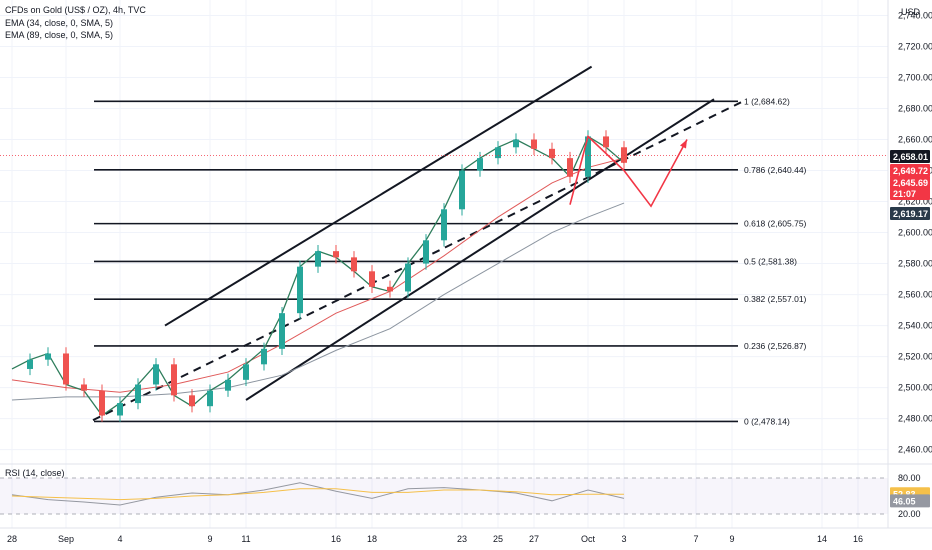 This screenshot has width=932, height=550. Describe the element at coordinates (915, 388) in the screenshot. I see `y-tick-label: 2,500.00` at that location.